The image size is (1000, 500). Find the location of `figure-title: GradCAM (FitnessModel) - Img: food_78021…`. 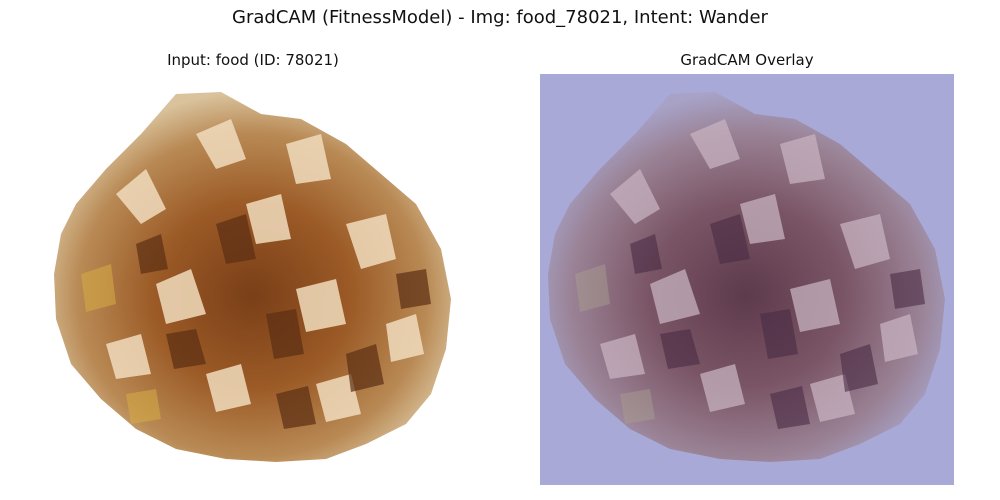

figure-title: GradCAM (FitnessModel) - Img: food_78021… is located at coordinates (500, 17).